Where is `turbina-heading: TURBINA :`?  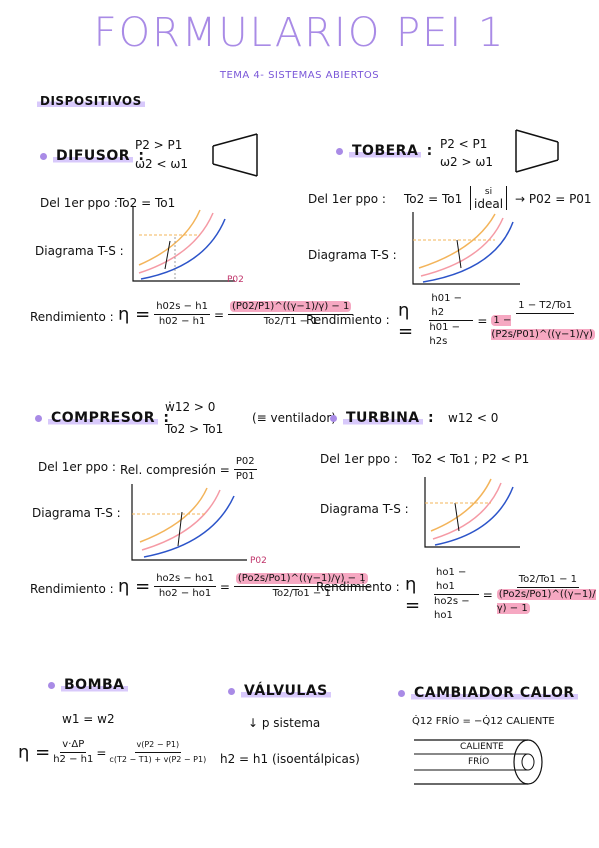 turbina-heading: TURBINA : is located at coordinates (382, 418).